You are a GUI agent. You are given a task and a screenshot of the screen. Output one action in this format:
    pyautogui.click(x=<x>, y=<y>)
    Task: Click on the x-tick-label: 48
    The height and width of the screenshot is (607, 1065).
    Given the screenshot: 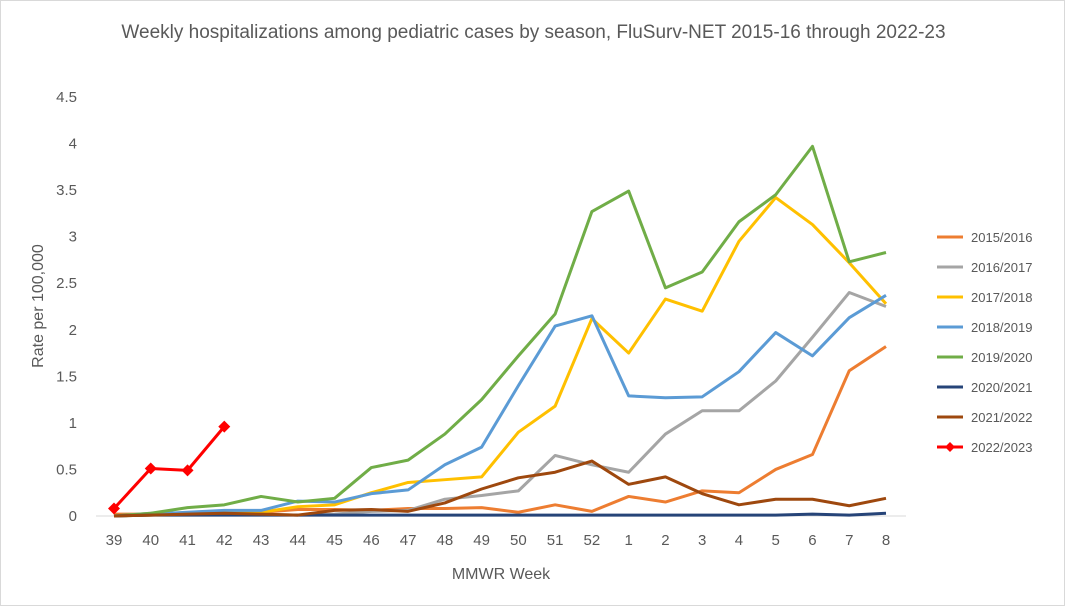 What is the action you would take?
    pyautogui.click(x=445, y=540)
    